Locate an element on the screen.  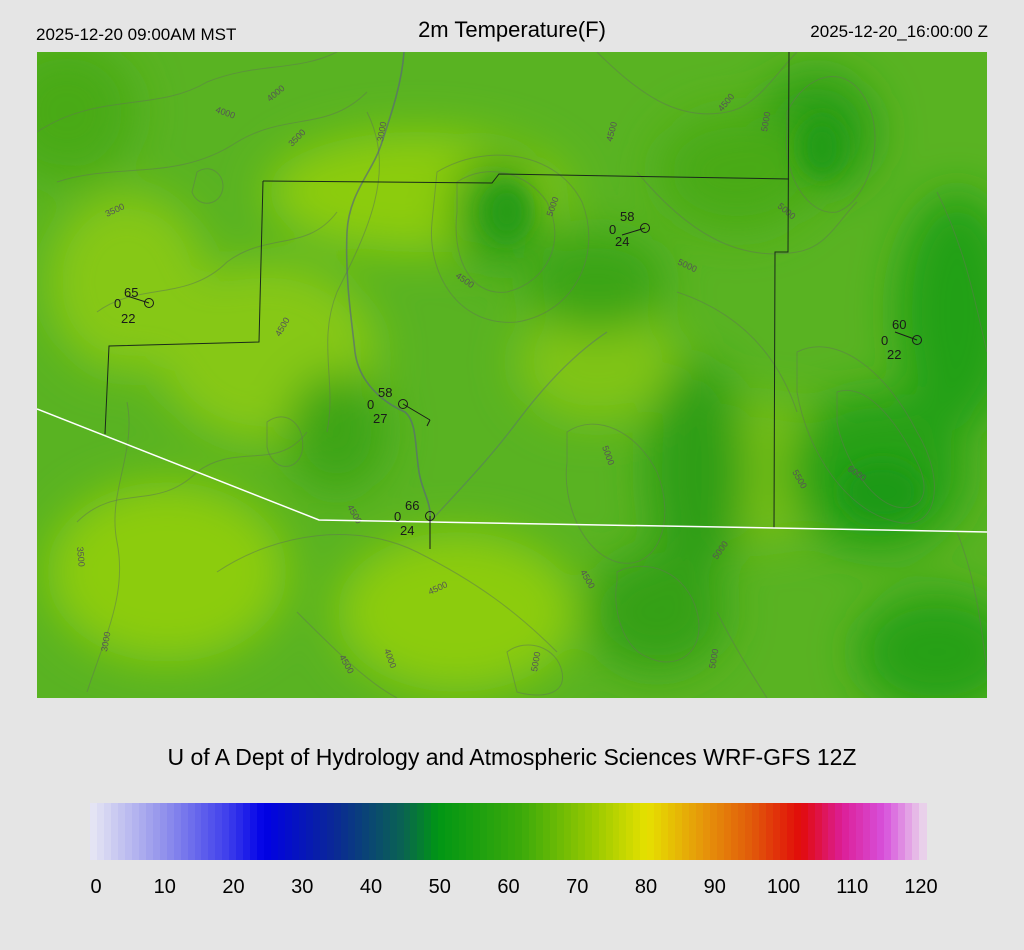
contour-label: 3000 is located at coordinates (105, 641).